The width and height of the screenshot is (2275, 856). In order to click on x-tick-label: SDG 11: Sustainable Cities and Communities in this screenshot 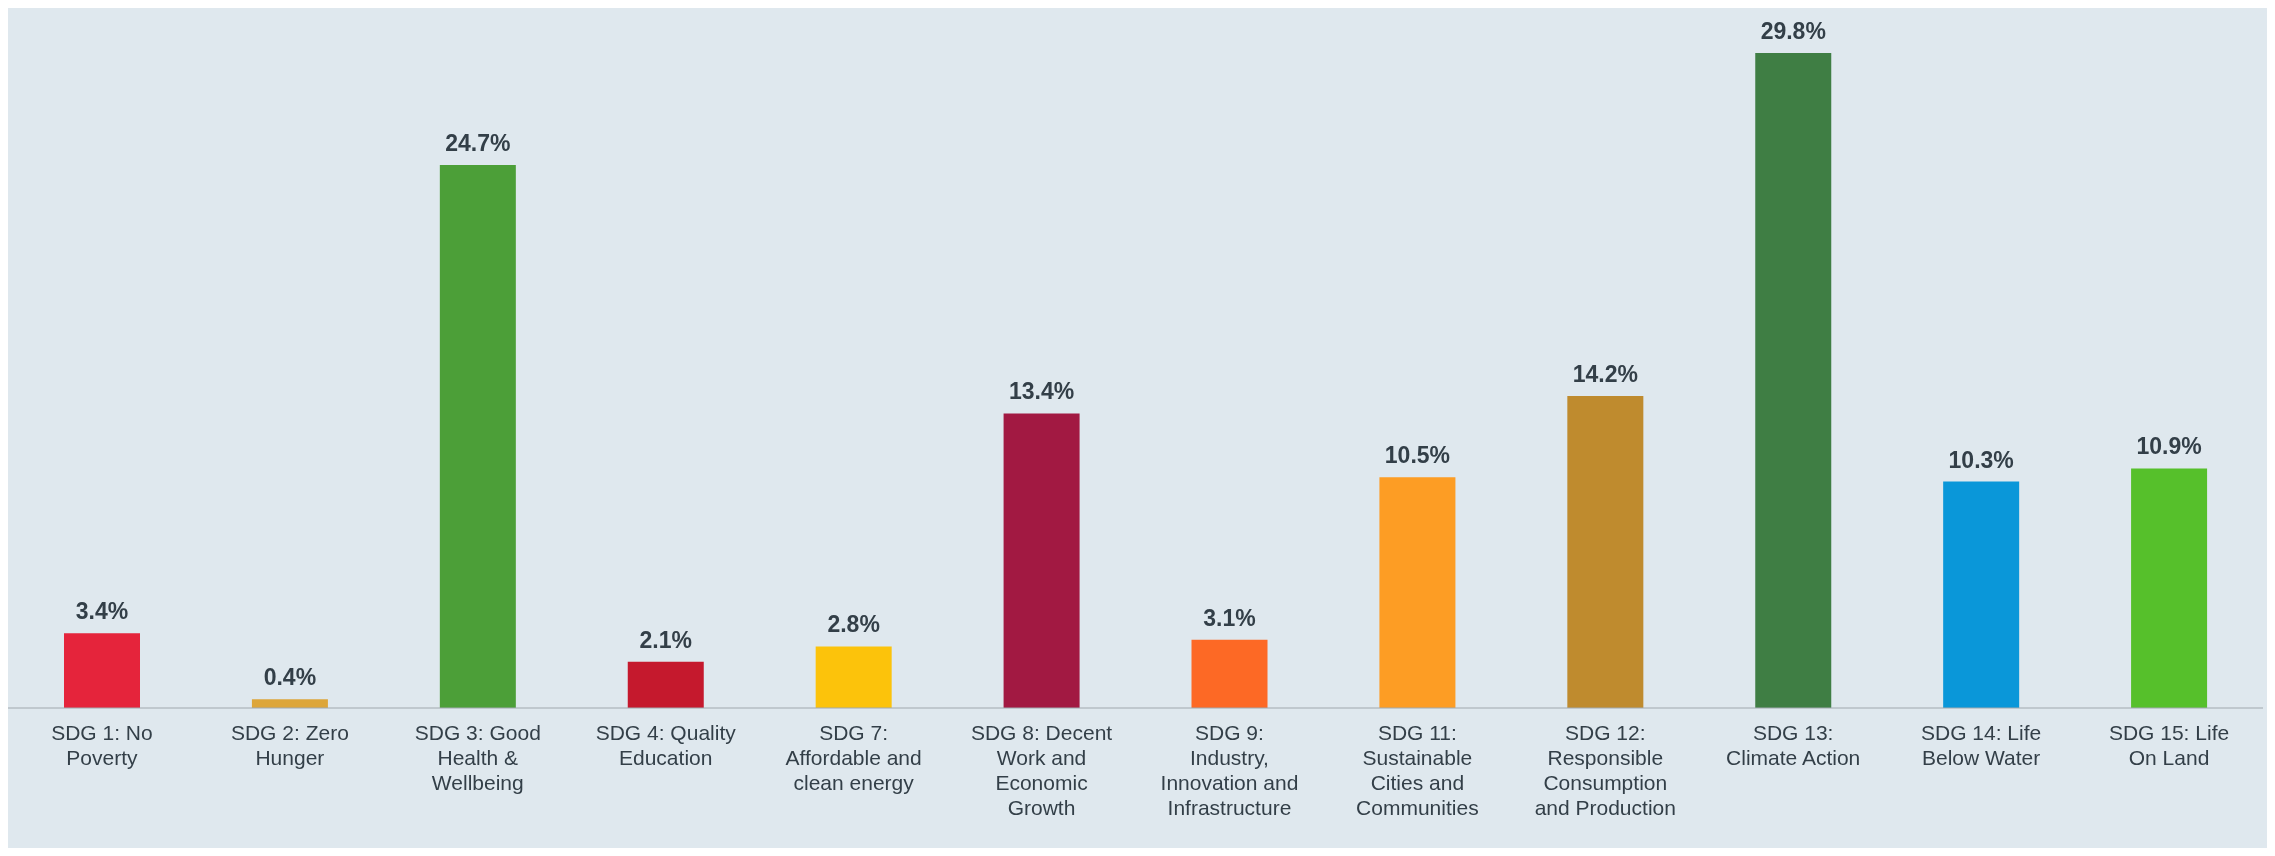, I will do `click(1417, 770)`.